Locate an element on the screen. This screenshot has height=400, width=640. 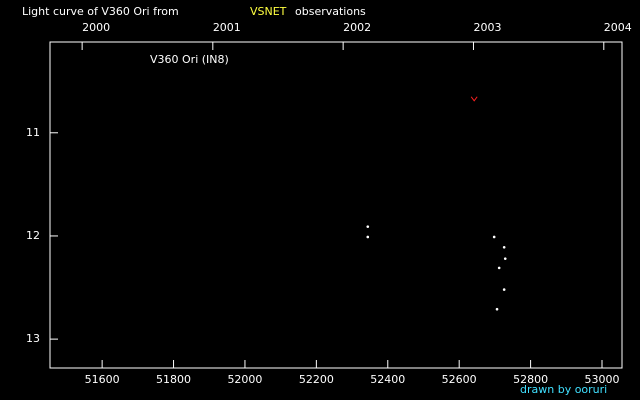
chart-title-end: observations is located at coordinates (330, 11).